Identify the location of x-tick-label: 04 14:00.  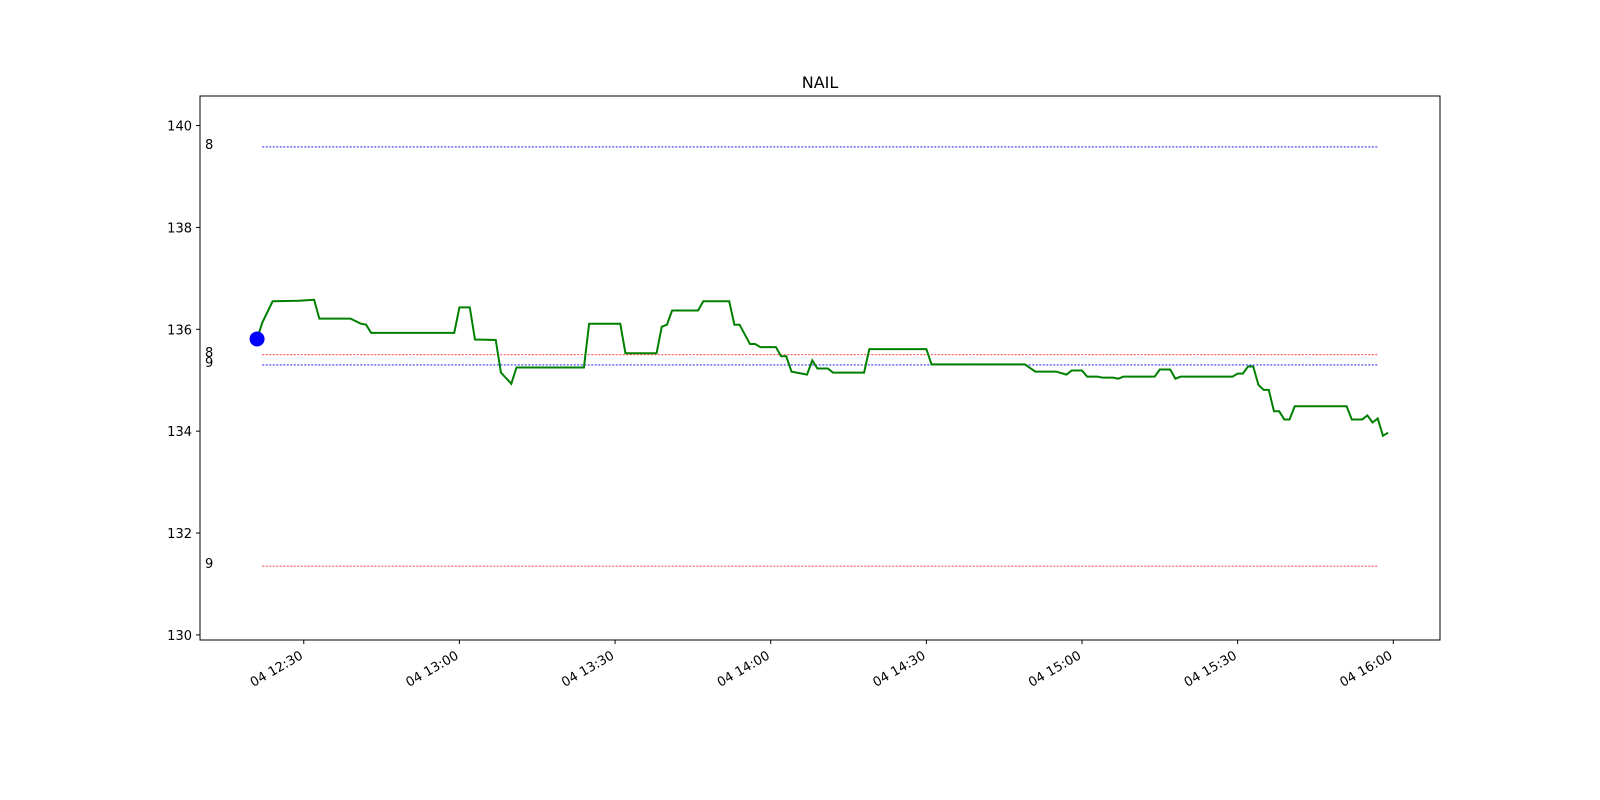
(744, 669).